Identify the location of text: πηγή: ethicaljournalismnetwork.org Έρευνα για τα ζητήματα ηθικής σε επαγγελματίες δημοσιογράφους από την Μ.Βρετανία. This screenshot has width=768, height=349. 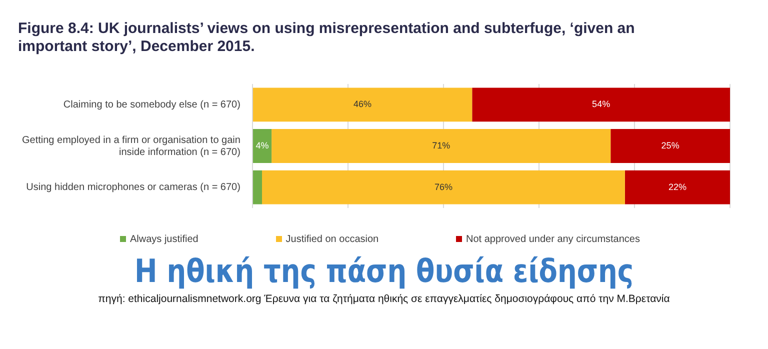
(384, 299).